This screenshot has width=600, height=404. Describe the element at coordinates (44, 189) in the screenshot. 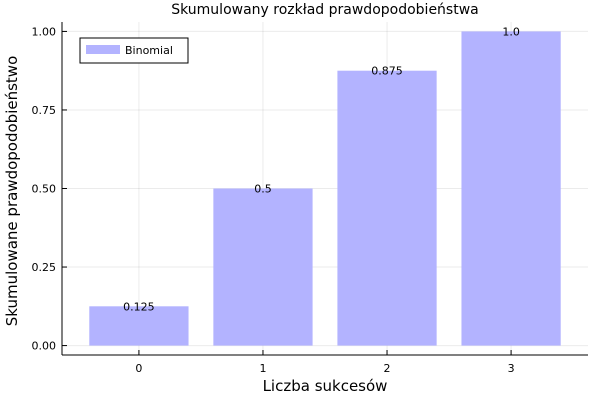

I see `y-tick-label: 0.50` at that location.